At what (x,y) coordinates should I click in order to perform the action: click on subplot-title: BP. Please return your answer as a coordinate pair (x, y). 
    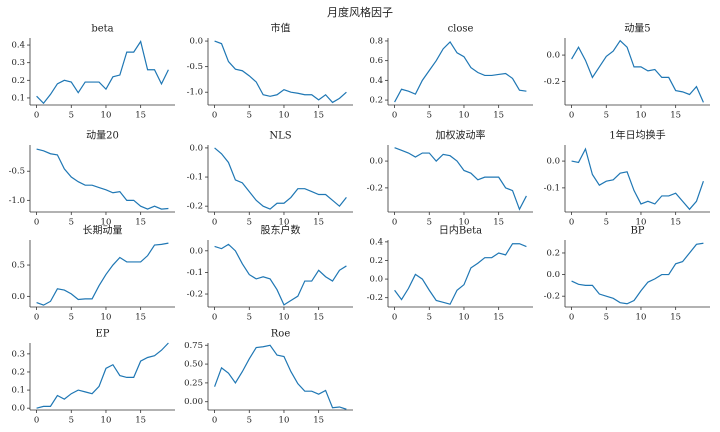
    Looking at the image, I should click on (637, 231).